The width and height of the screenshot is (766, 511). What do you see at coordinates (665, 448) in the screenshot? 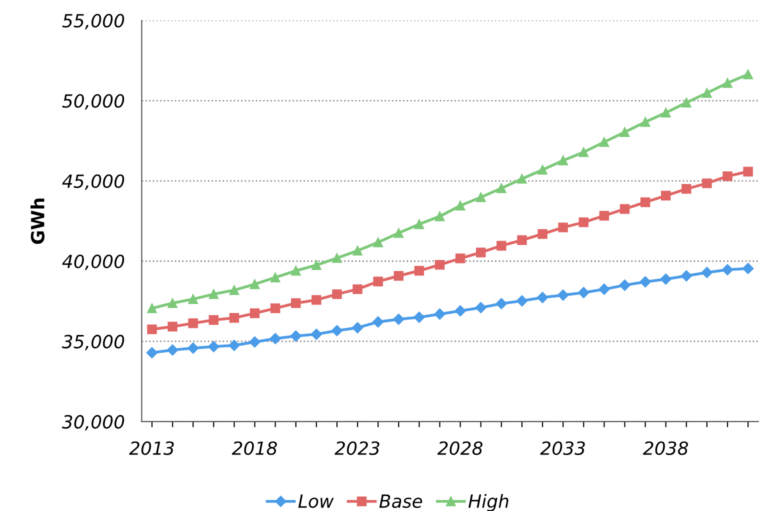
I see `x-tick-label: 2038` at bounding box center [665, 448].